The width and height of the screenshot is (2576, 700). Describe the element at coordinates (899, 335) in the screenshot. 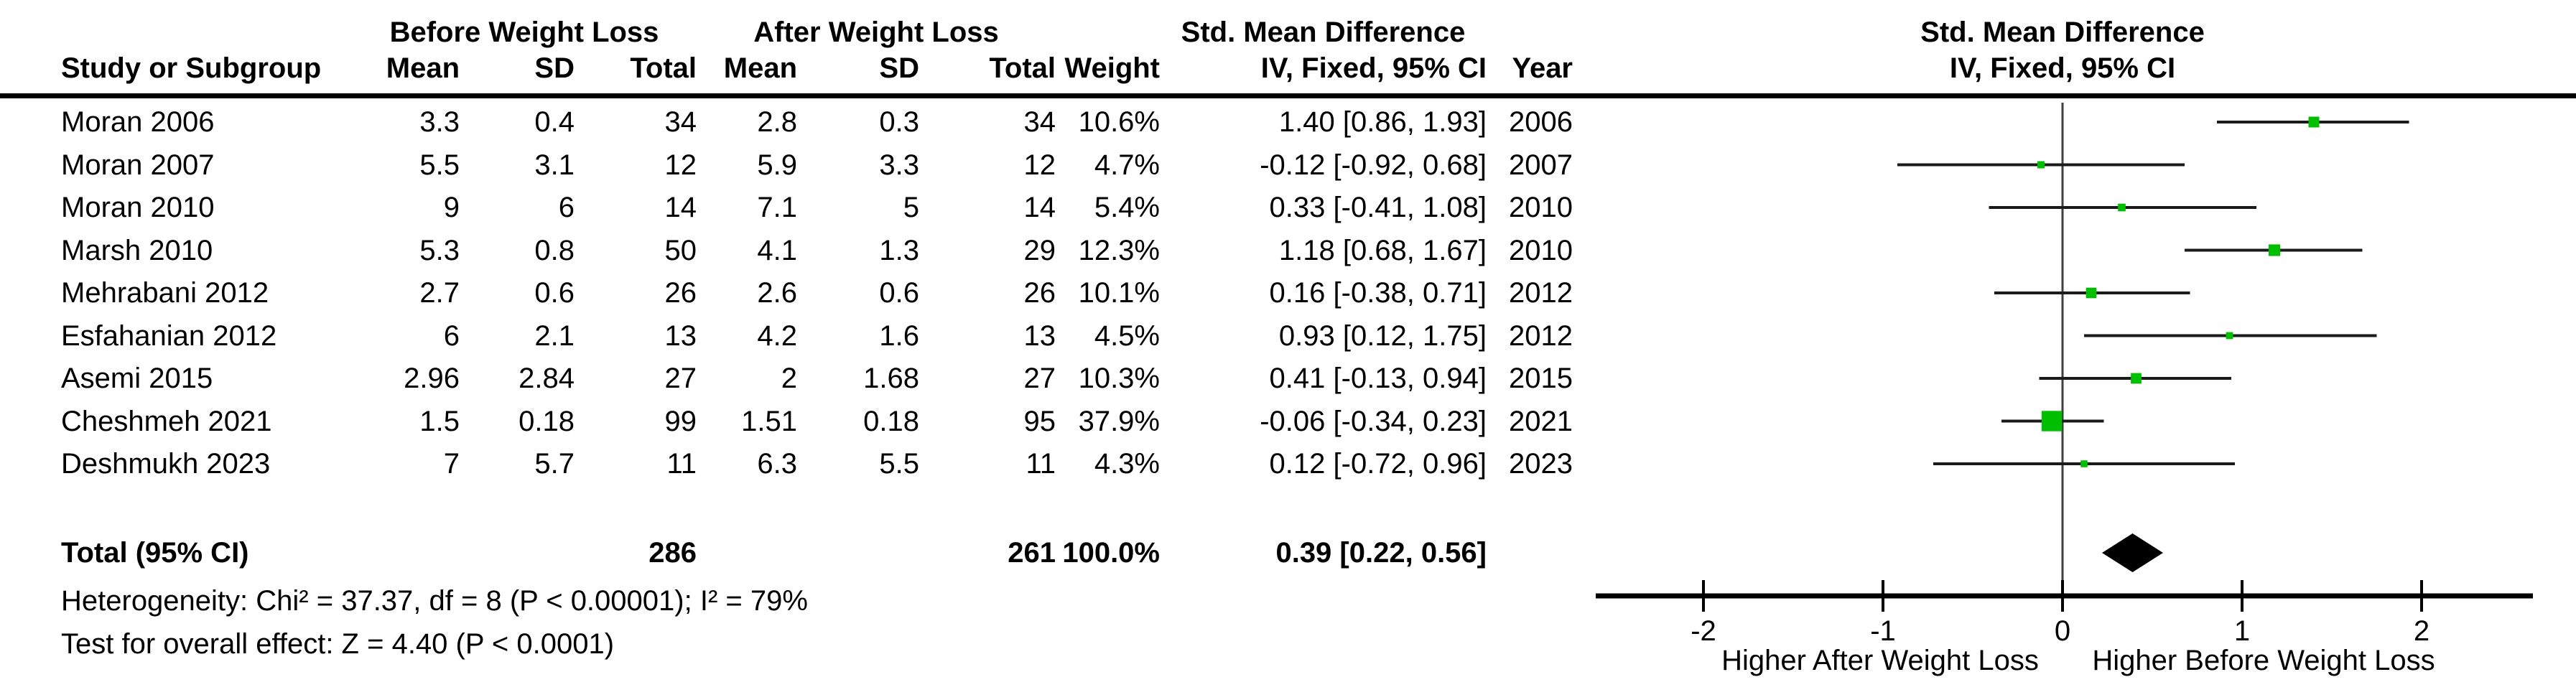

I see `cell-sd-after: 1.6` at that location.